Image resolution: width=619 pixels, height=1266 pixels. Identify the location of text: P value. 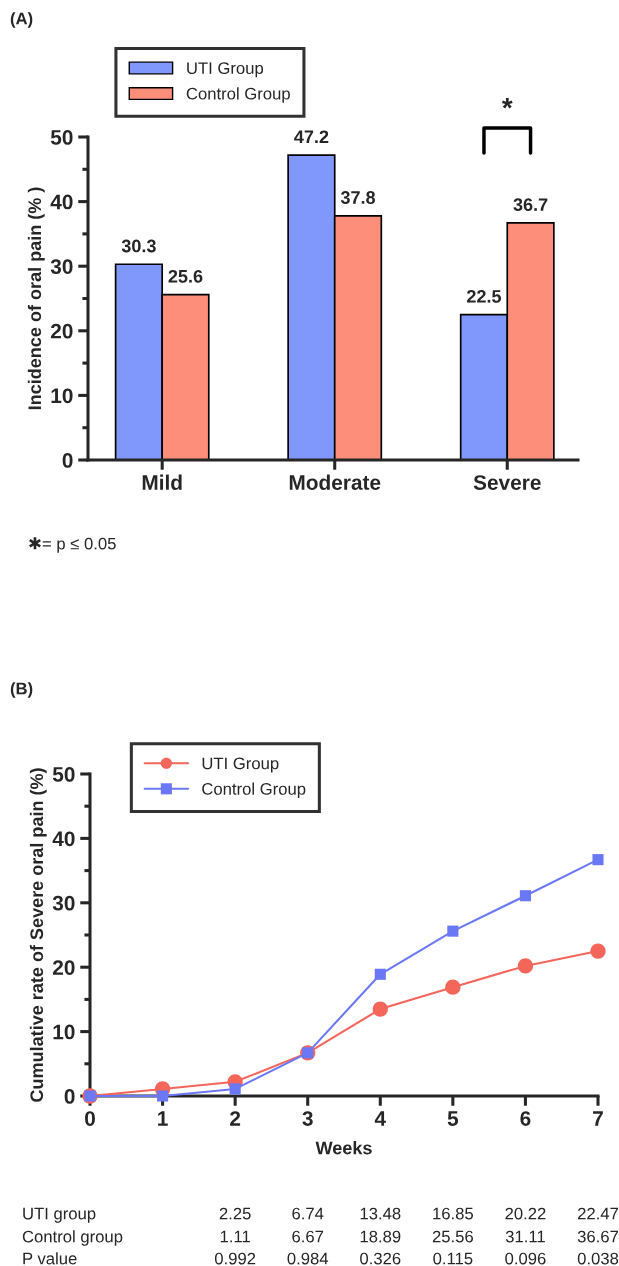
(50, 1258).